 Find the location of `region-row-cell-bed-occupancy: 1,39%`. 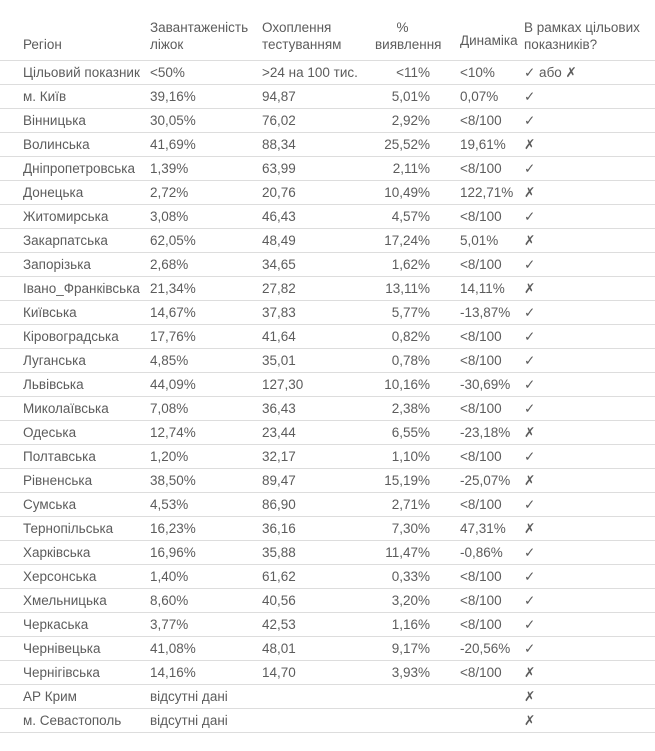

region-row-cell-bed-occupancy: 1,39% is located at coordinates (206, 168).